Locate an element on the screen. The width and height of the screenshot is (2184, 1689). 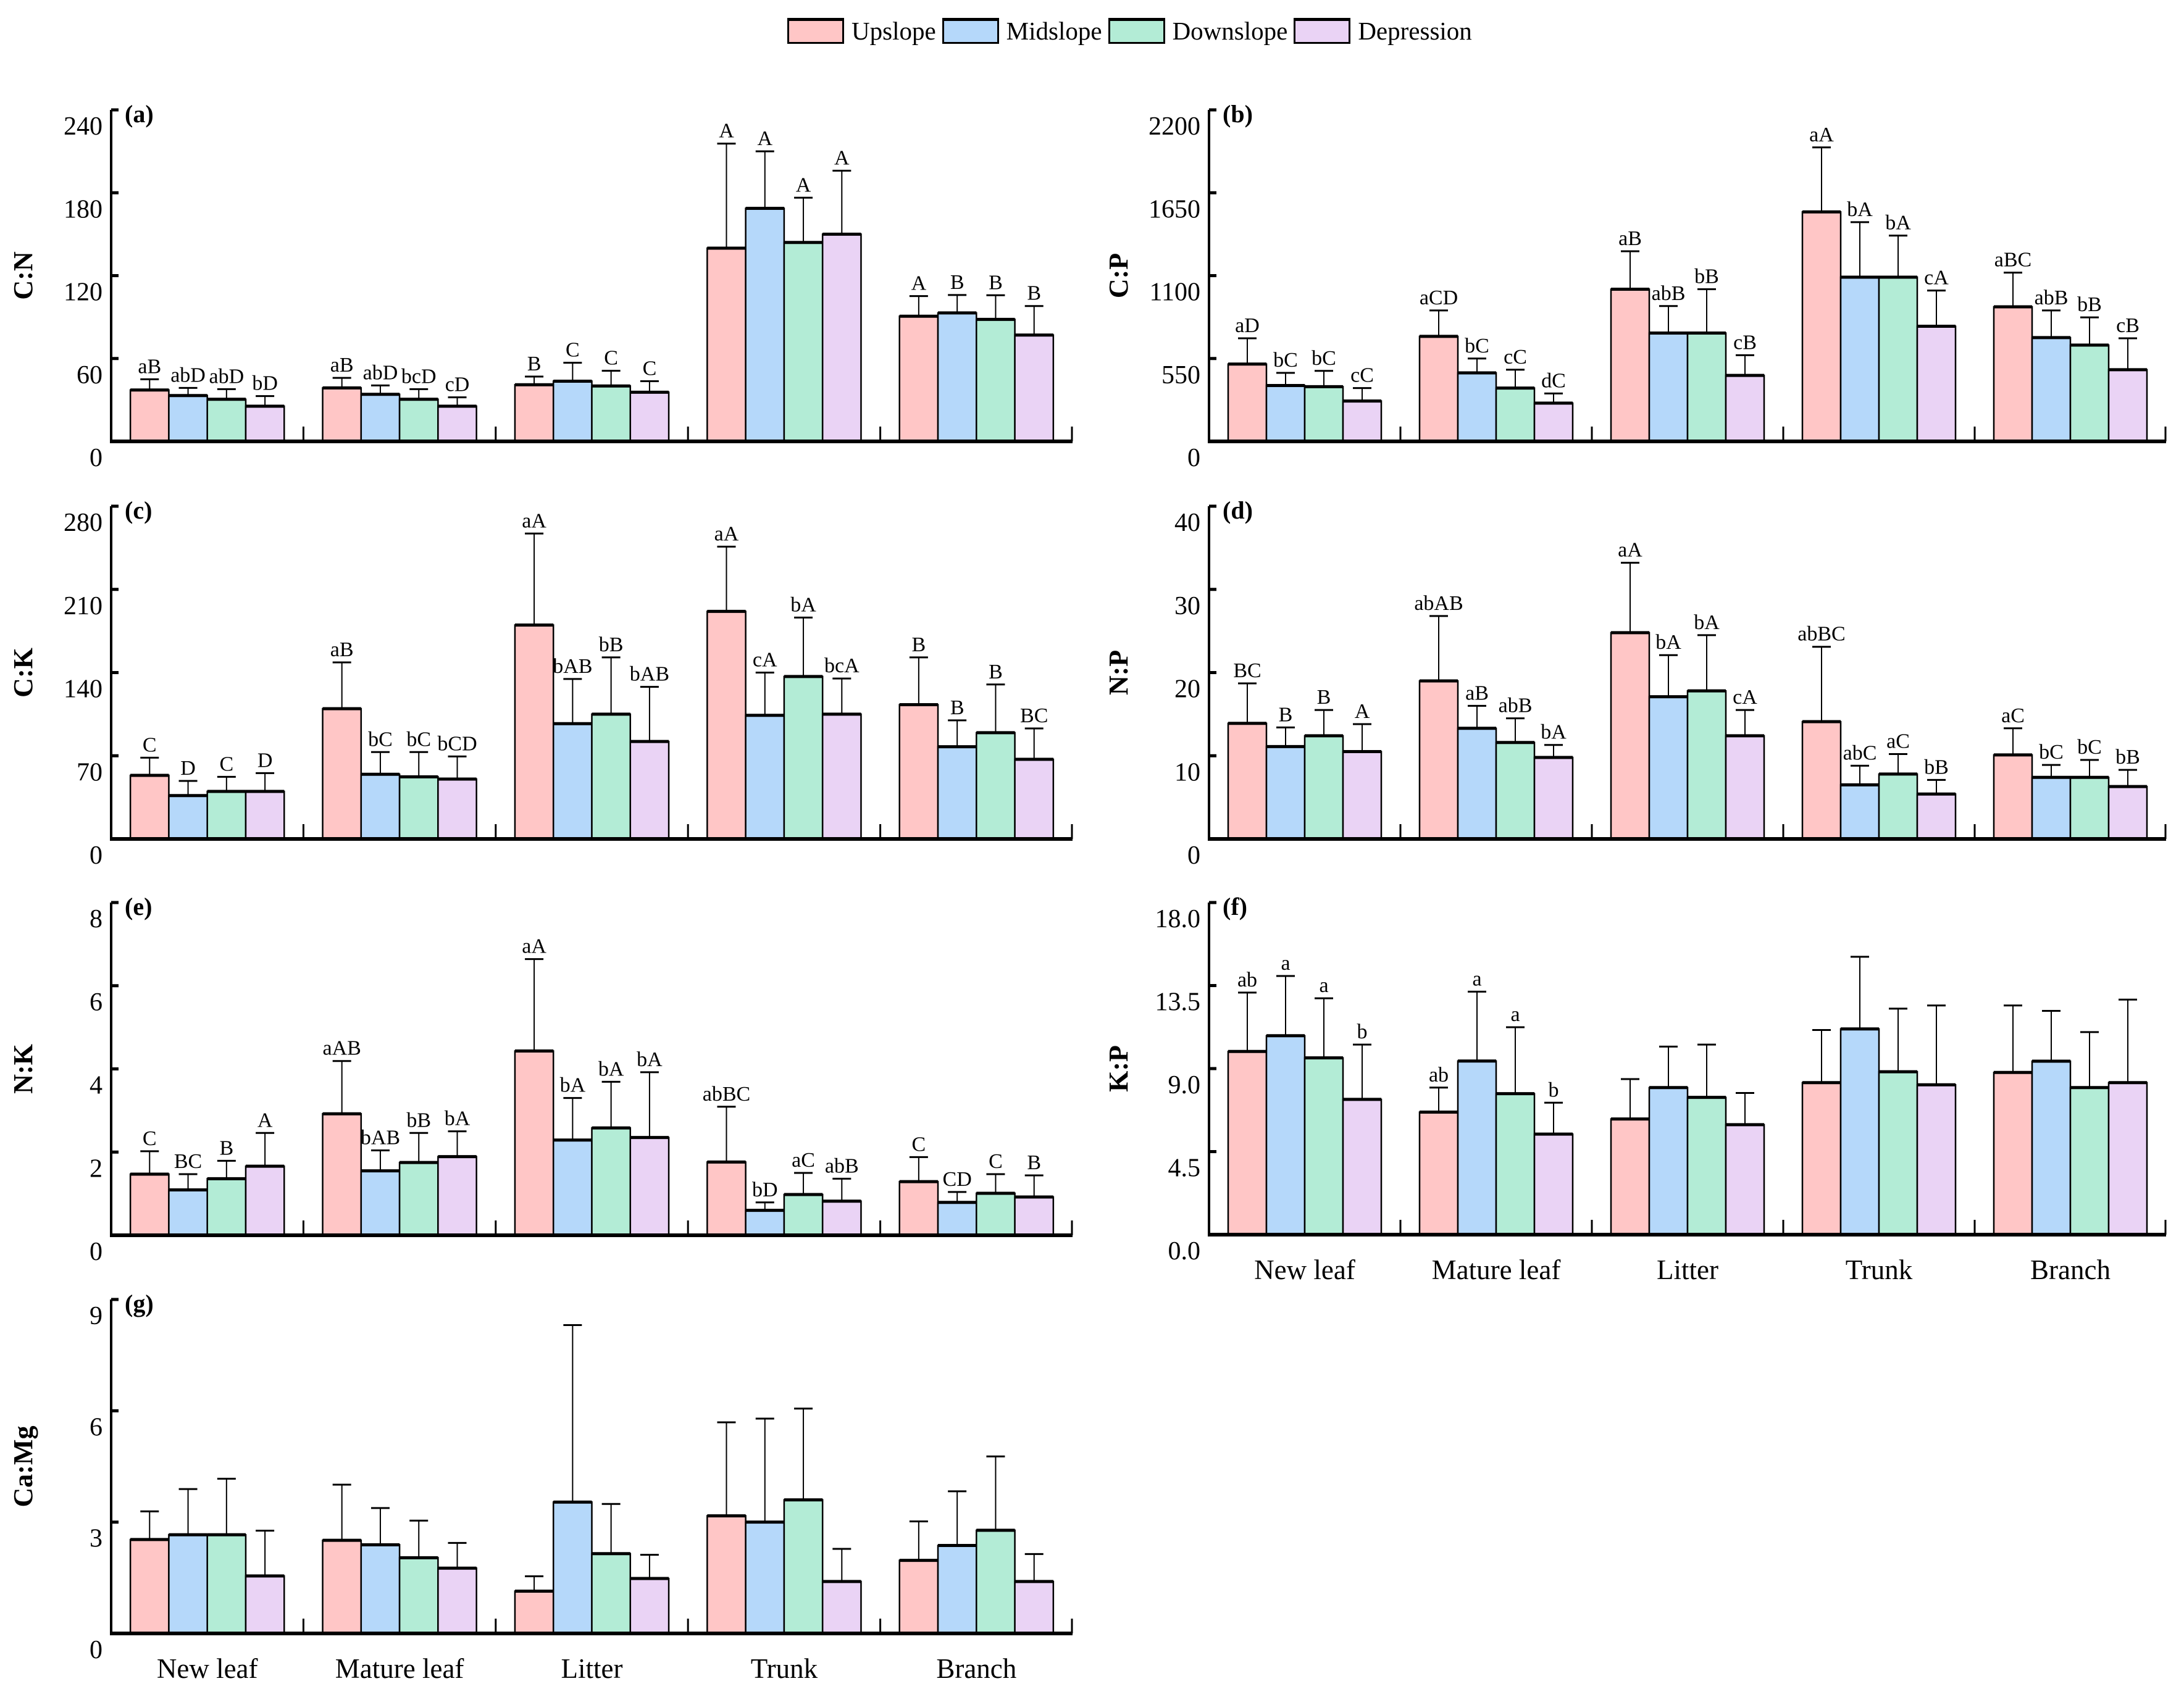
panel-label: (f) is located at coordinates (1235, 906).